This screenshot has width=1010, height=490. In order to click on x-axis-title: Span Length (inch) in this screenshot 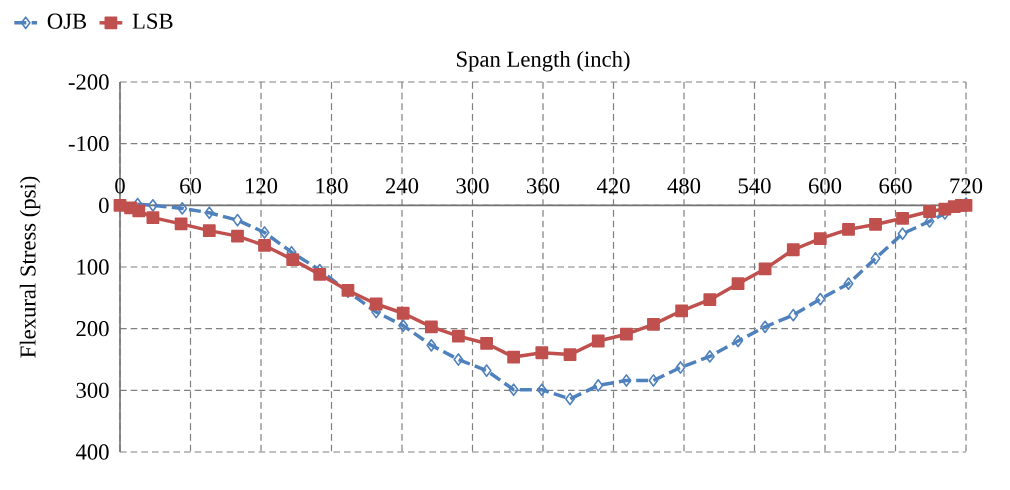, I will do `click(543, 61)`.